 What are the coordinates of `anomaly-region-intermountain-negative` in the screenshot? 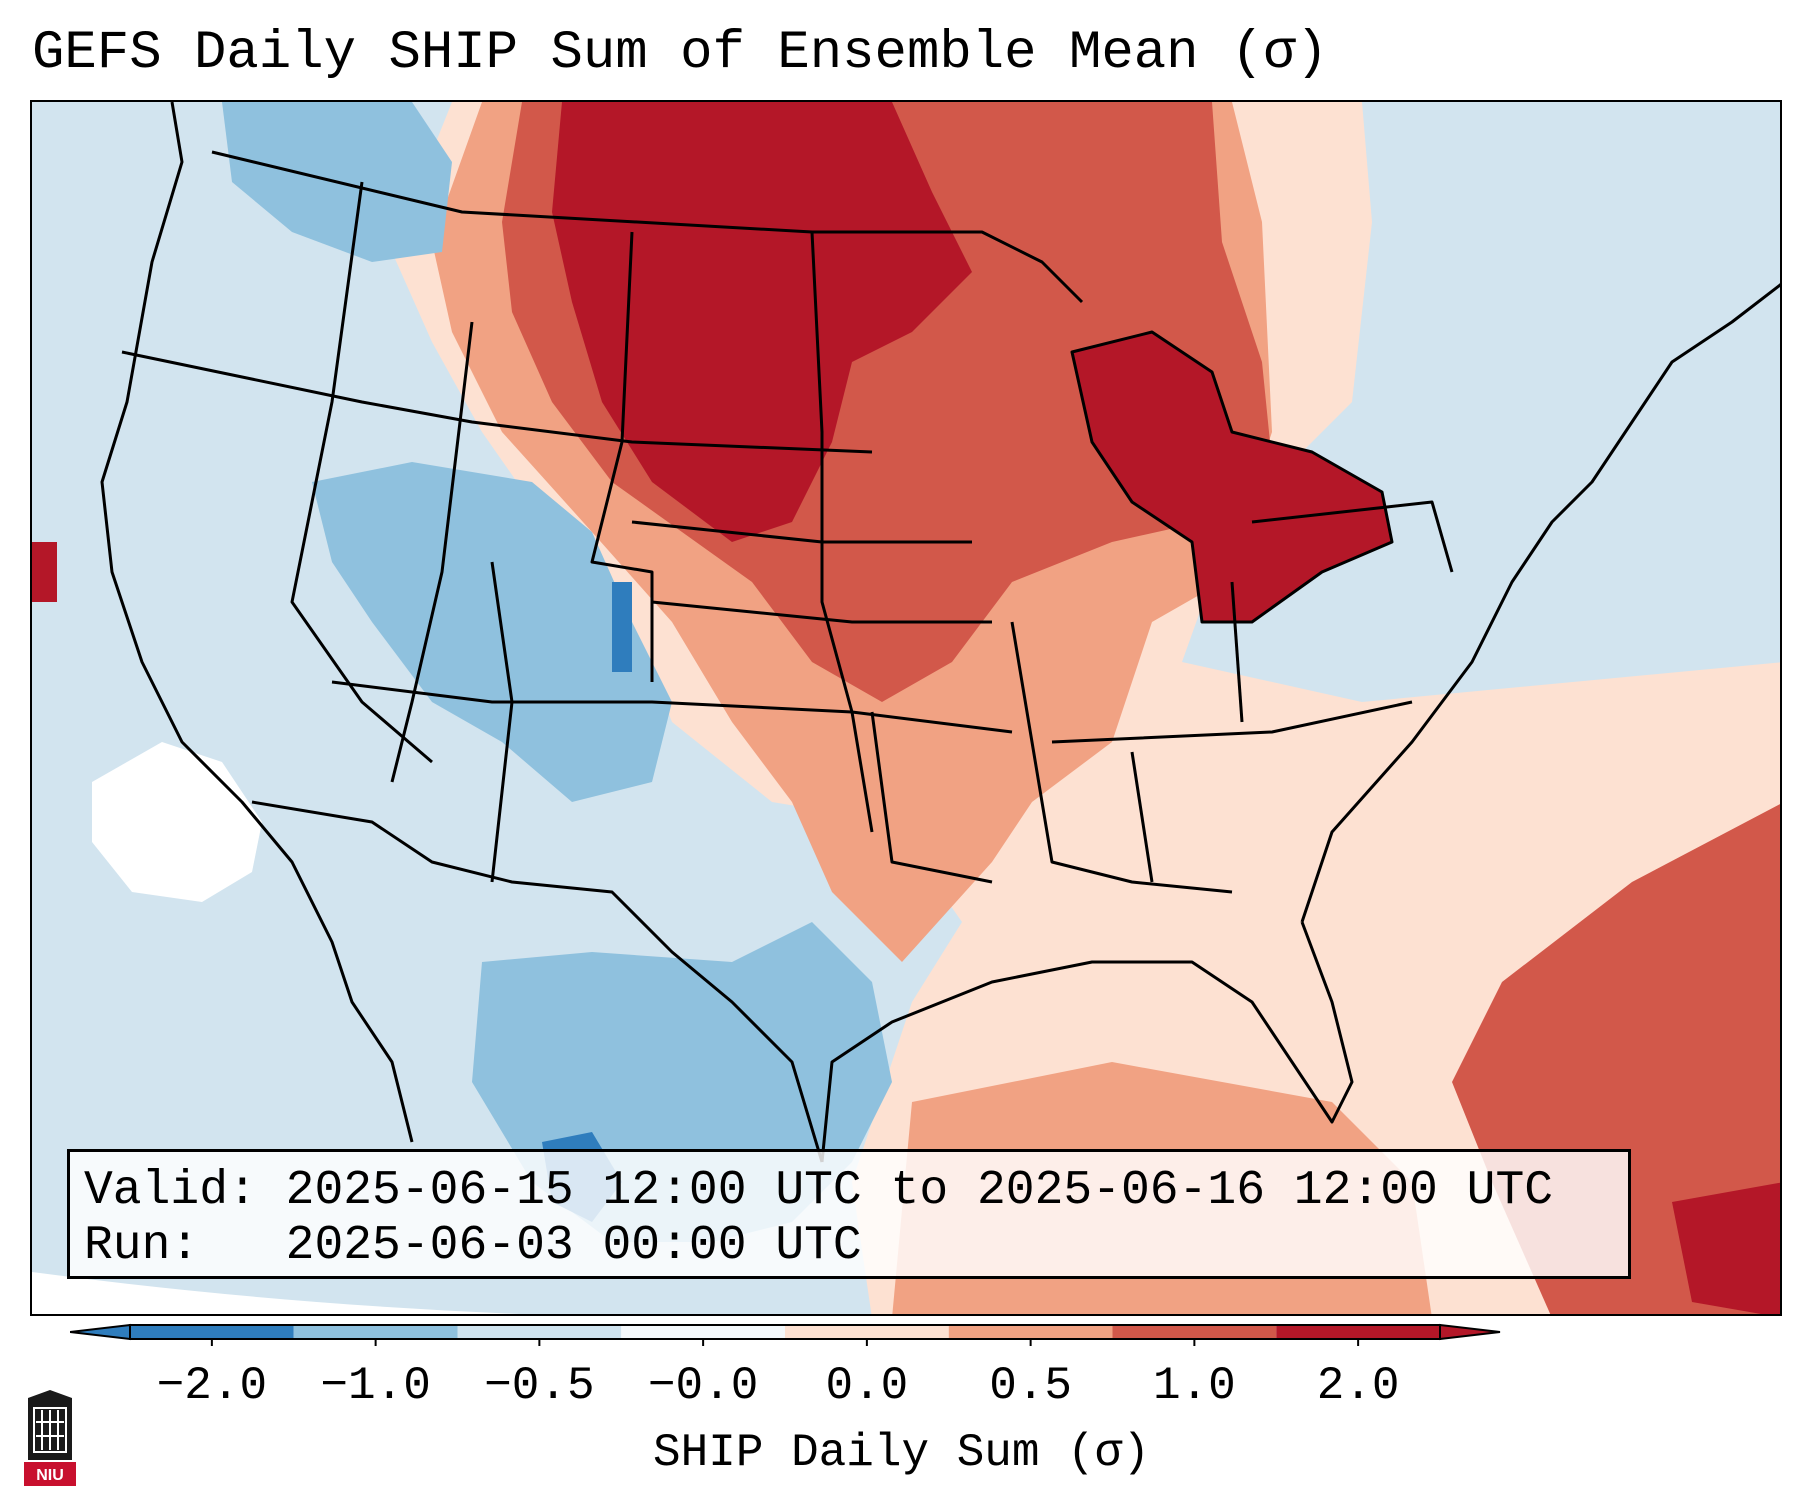 It's located at (492, 632).